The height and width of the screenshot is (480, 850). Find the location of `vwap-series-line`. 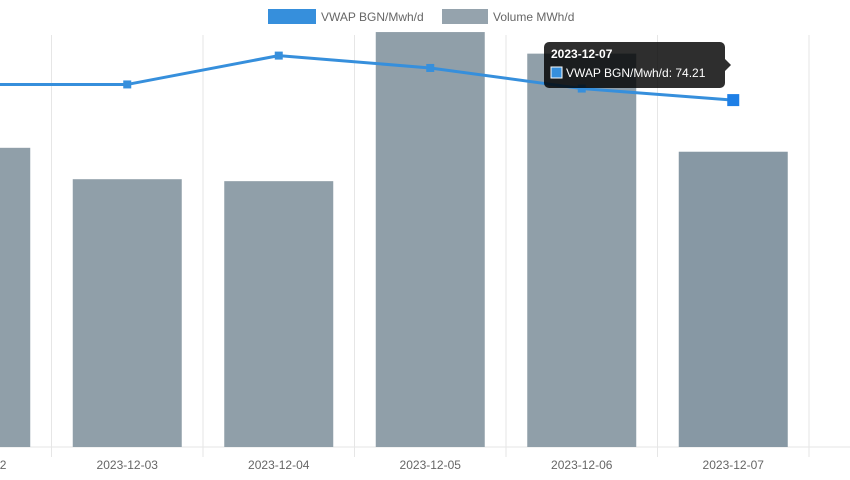

vwap-series-line is located at coordinates (367, 78).